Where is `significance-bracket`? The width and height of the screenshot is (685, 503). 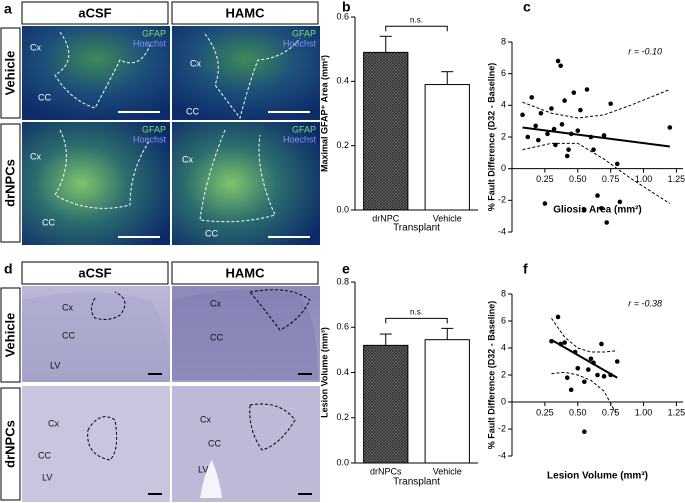 significance-bracket is located at coordinates (416, 28).